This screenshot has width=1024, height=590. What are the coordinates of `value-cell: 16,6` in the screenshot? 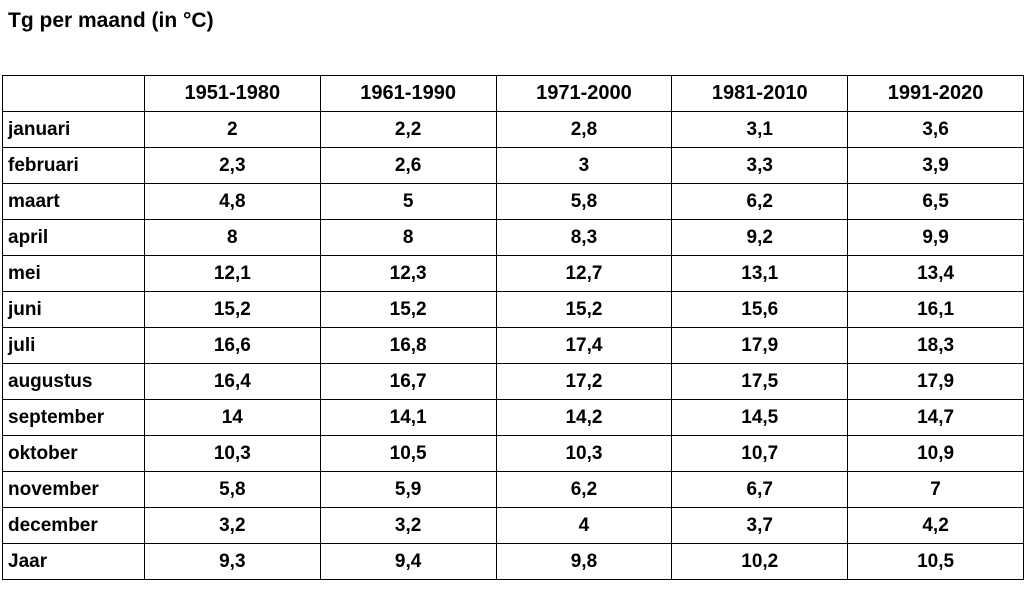 It's located at (232, 346).